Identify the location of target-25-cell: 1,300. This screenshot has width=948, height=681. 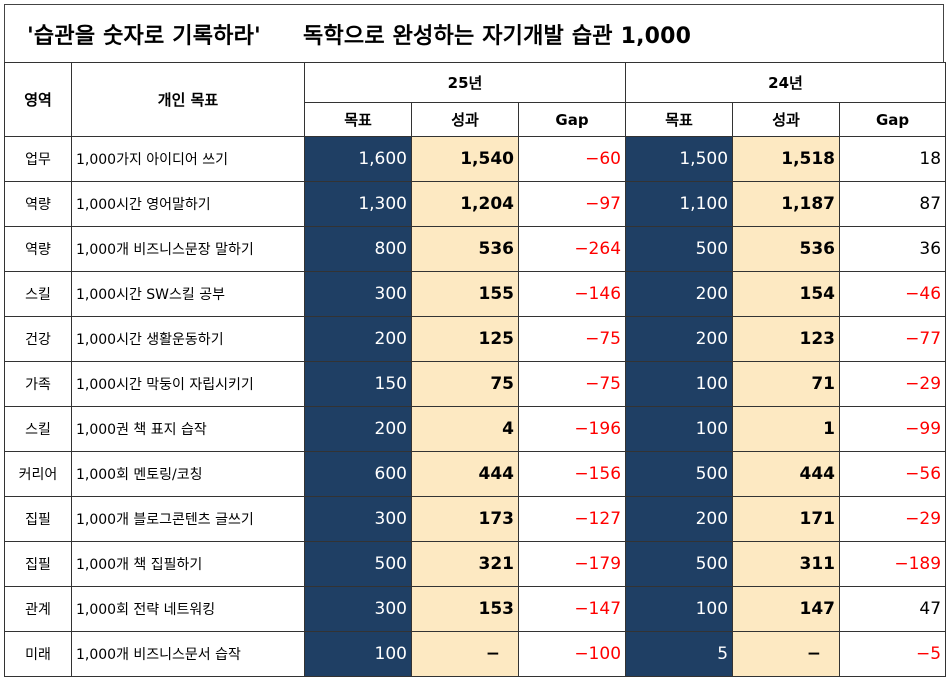
(358, 204).